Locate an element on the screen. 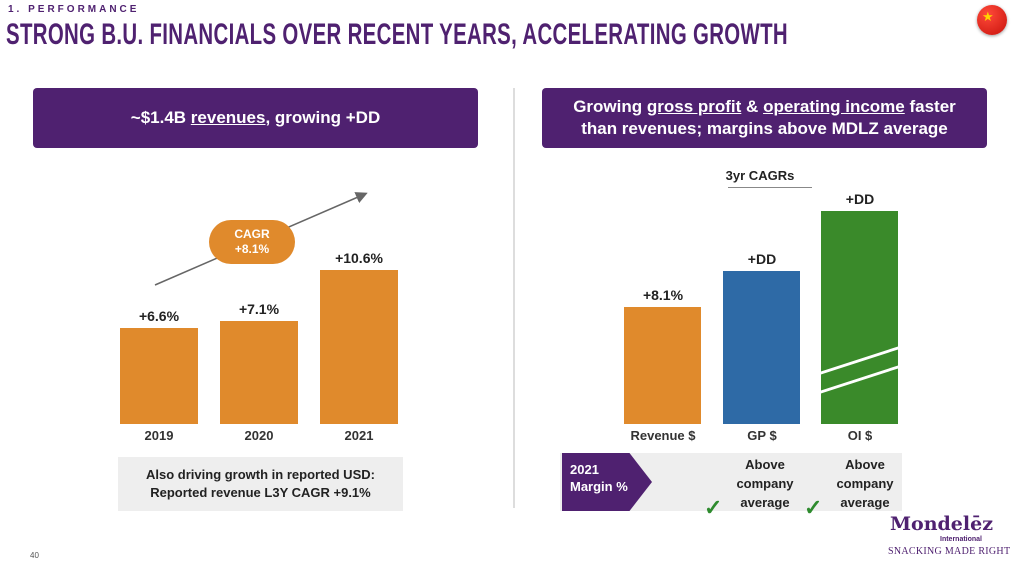 Image resolution: width=1024 pixels, height=567 pixels. margin-tag-label: Margin % is located at coordinates (599, 486).